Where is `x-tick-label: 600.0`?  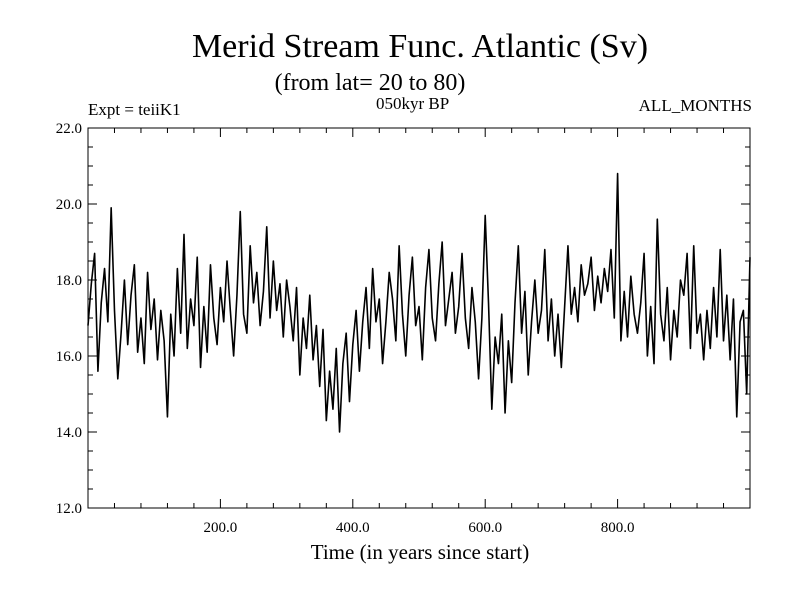
x-tick-label: 600.0 is located at coordinates (485, 528).